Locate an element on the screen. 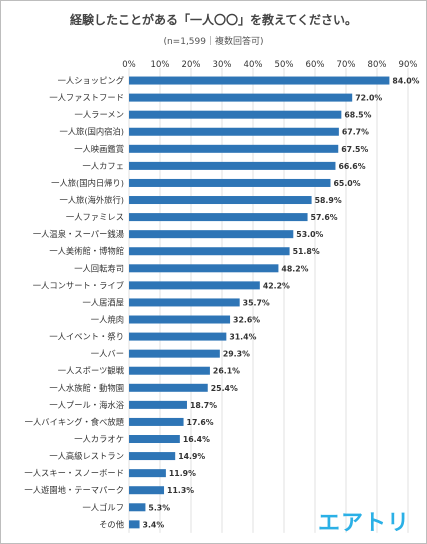 Image resolution: width=427 pixels, height=544 pixels. category-label: 一人旅(海外旅行) is located at coordinates (91, 200).